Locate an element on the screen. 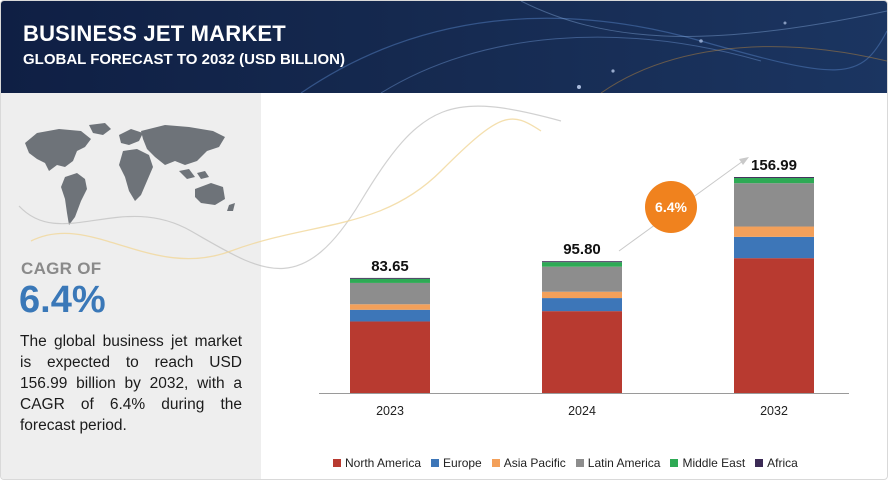  legend-label: Europe is located at coordinates (462, 463).